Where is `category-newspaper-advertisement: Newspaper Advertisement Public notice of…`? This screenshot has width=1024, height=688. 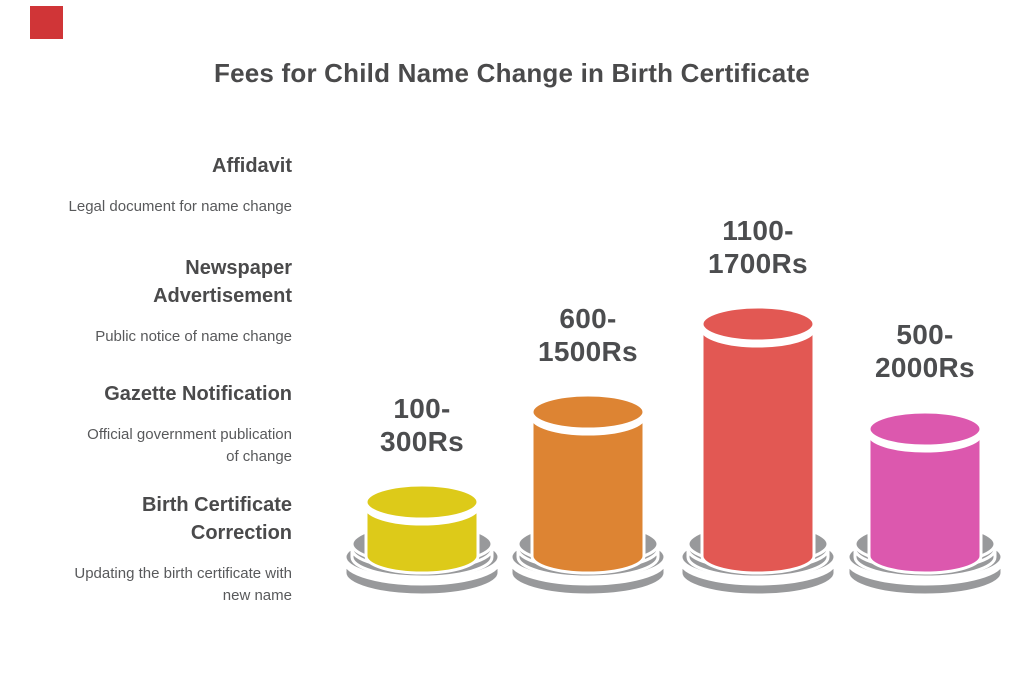 category-newspaper-advertisement: Newspaper Advertisement Public notice of… is located at coordinates (157, 301).